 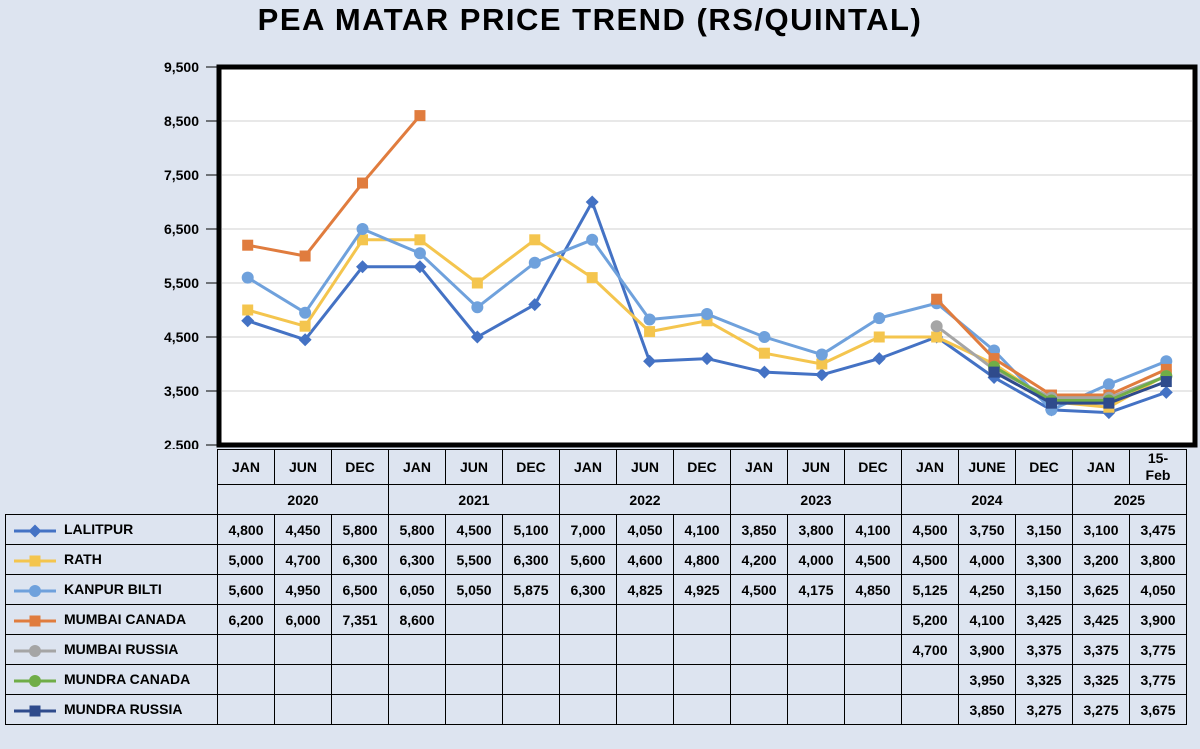 What do you see at coordinates (1158, 467) in the screenshot?
I see `month-label: 15- Feb` at bounding box center [1158, 467].